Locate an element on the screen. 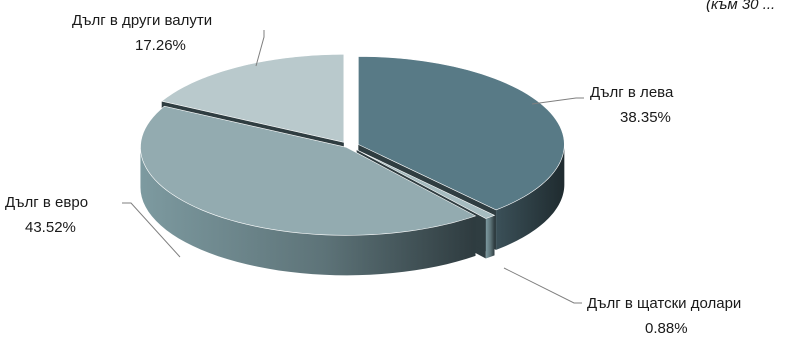 This screenshot has height=338, width=791. slice-top-other is located at coordinates (253, 98).